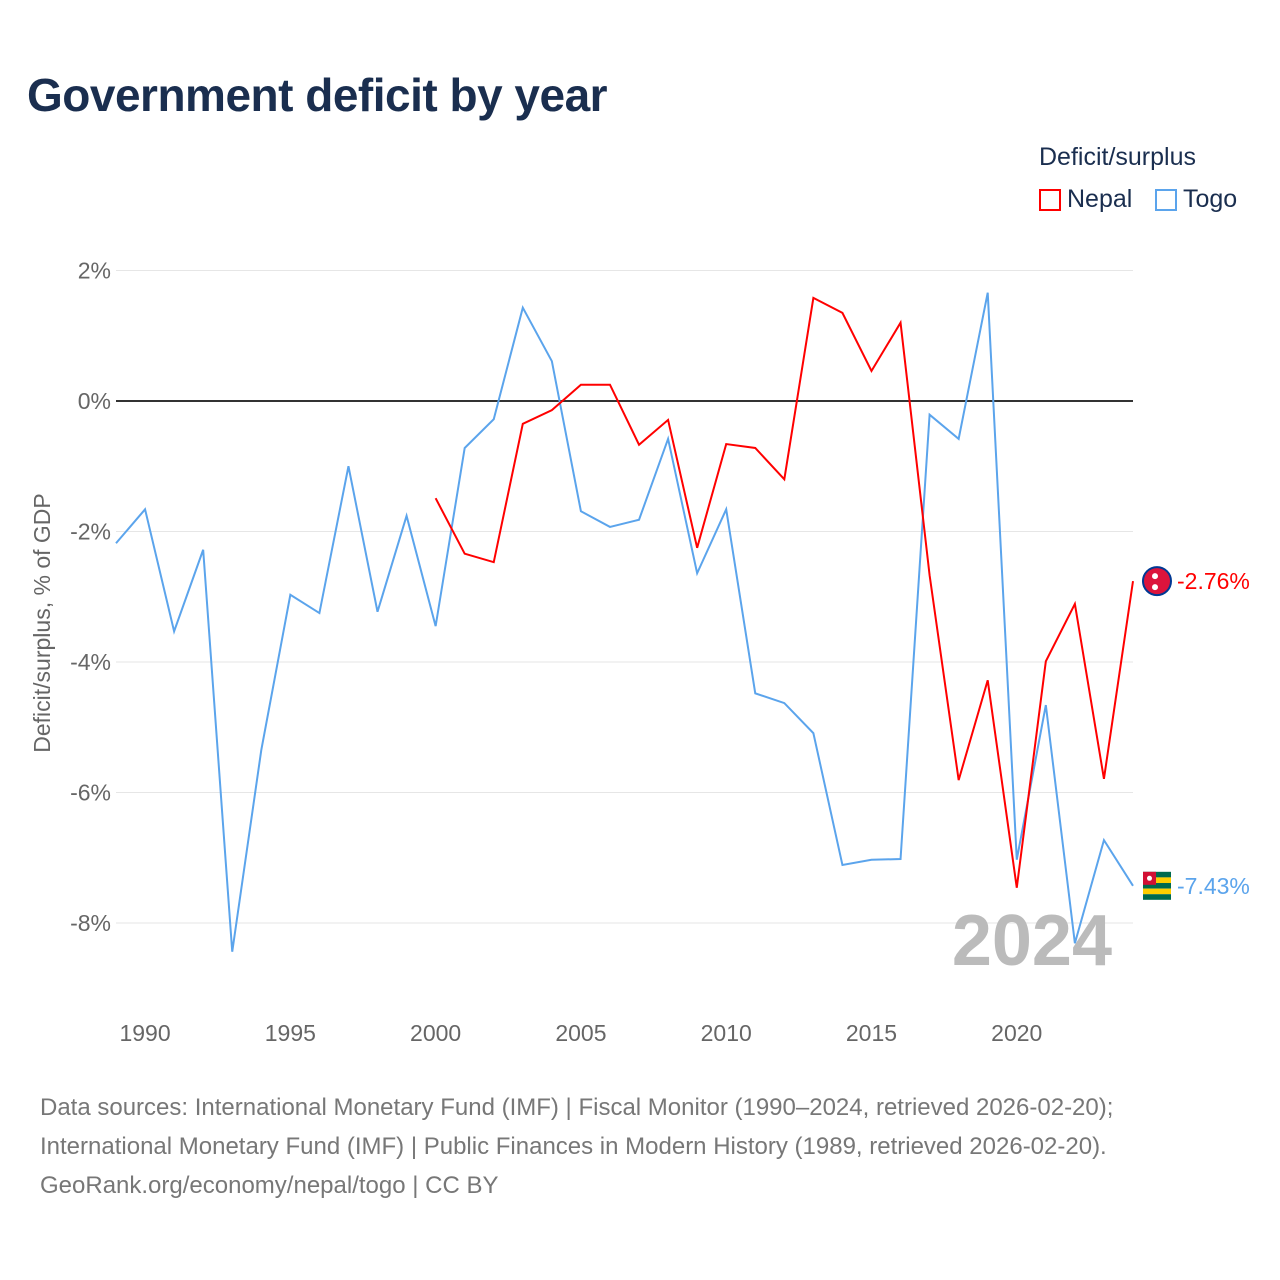 Image resolution: width=1280 pixels, height=1280 pixels. What do you see at coordinates (94, 271) in the screenshot?
I see `y-tick-label: 2%` at bounding box center [94, 271].